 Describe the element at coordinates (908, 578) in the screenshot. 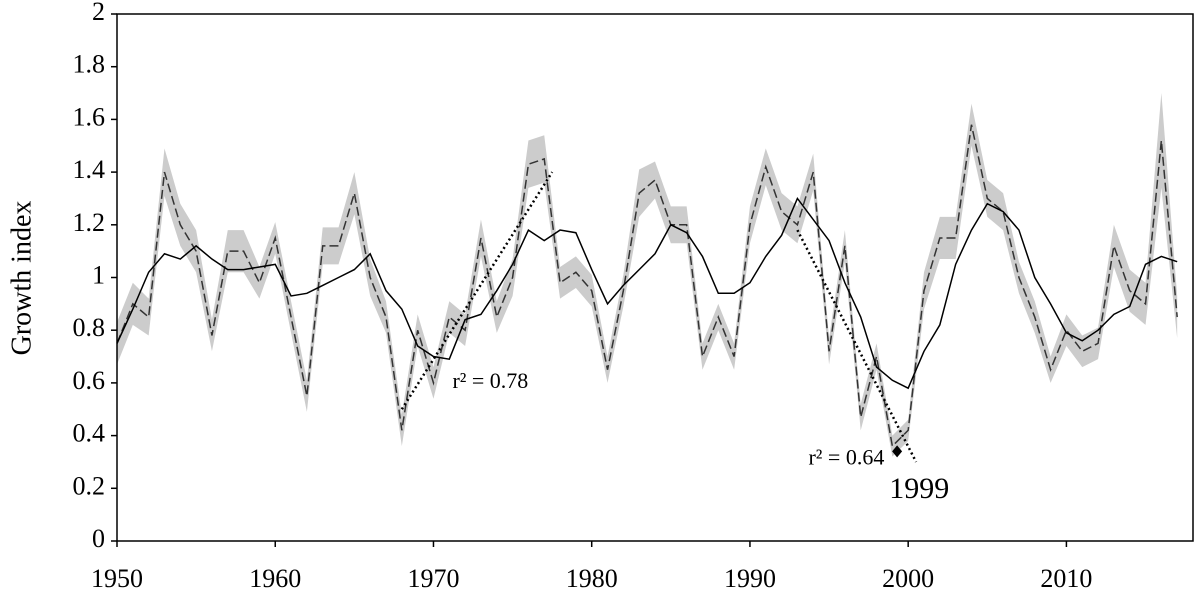

I see `x-tick-label: 2000` at that location.